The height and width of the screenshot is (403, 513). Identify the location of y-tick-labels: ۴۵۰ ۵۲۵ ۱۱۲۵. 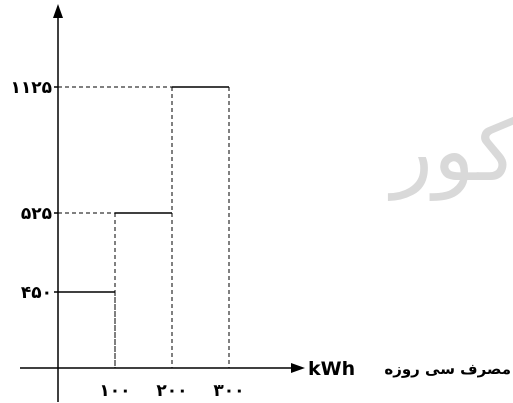
(34, 190).